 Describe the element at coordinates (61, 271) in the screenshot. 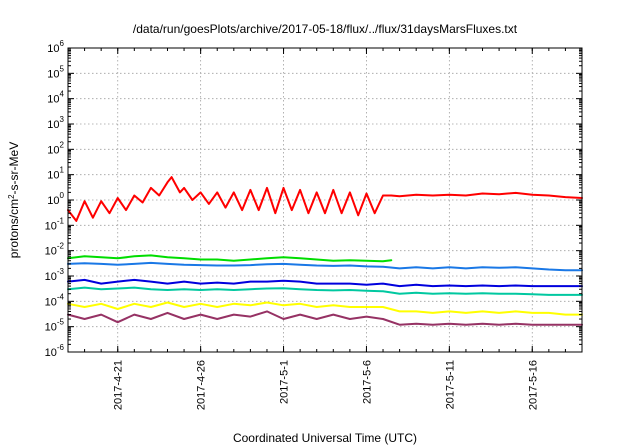

I see `y-tick-label-exp: -3` at that location.